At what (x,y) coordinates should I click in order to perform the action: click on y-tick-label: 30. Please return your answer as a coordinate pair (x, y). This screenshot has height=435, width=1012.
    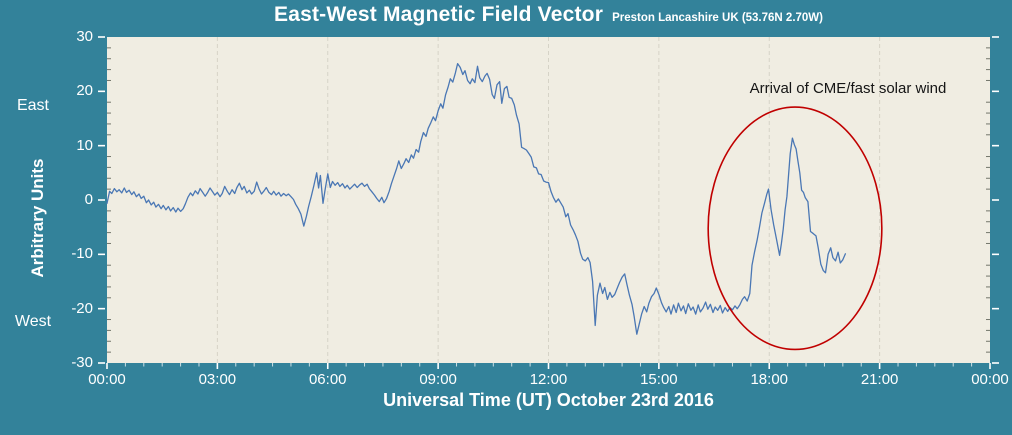
    Looking at the image, I should click on (84, 36).